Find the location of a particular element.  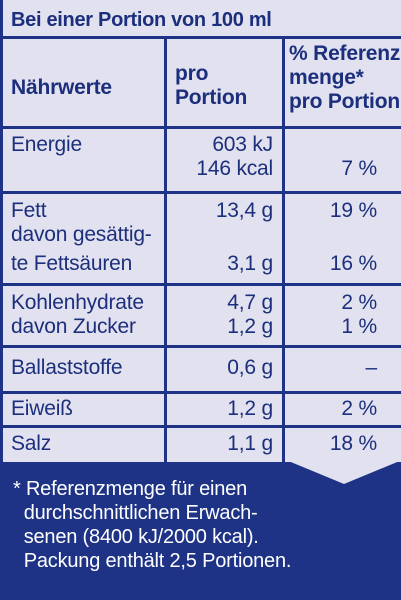

row-label-gesaettigte-2: te Fettsäuren is located at coordinates (72, 263).